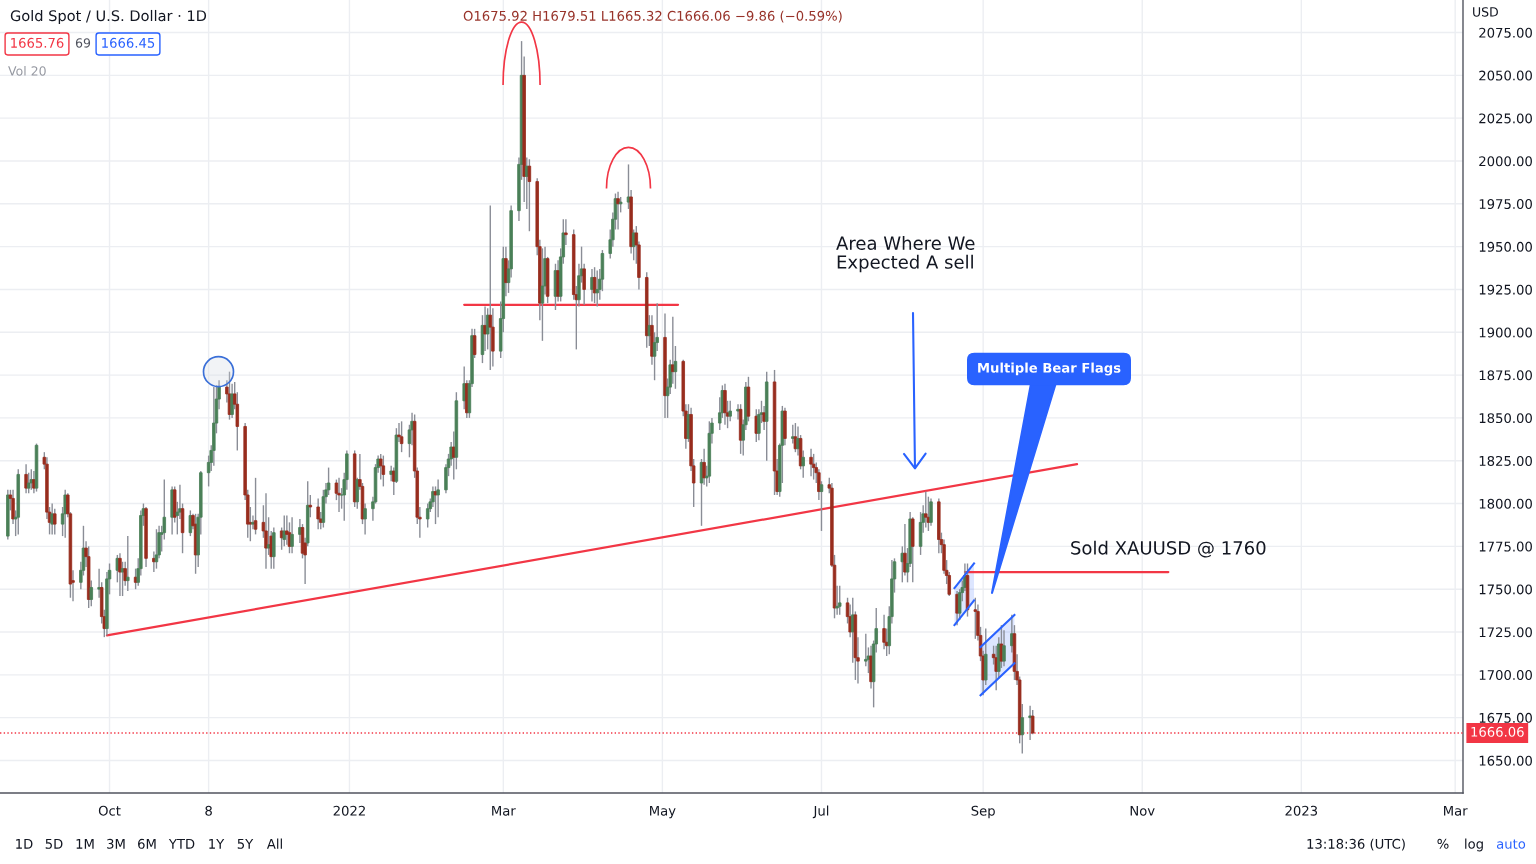 The width and height of the screenshot is (1536, 864). I want to click on ref-line-label: 1666.06, so click(1497, 731).